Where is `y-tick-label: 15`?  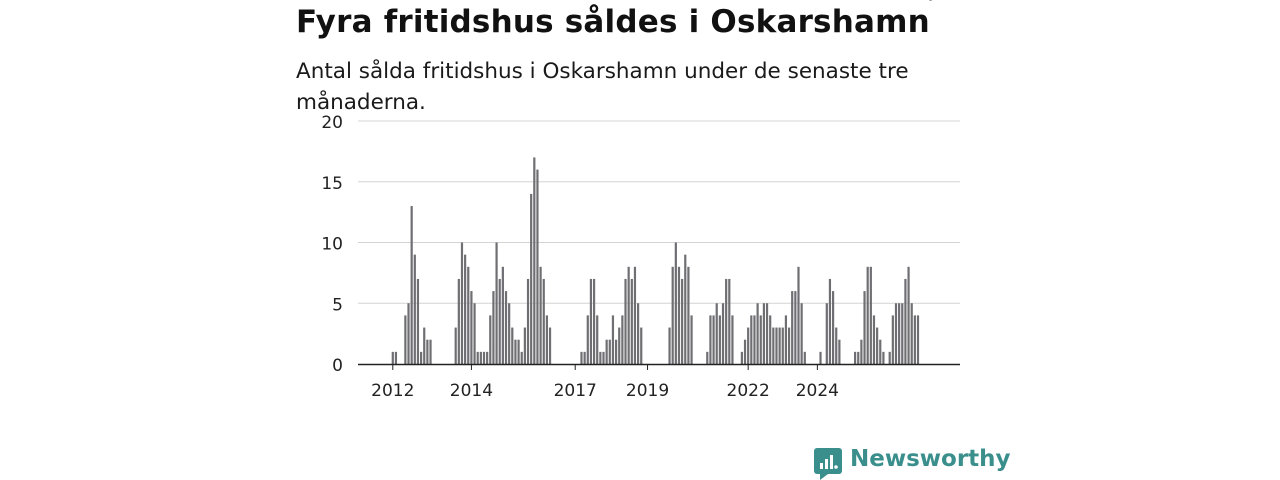 y-tick-label: 15 is located at coordinates (332, 184).